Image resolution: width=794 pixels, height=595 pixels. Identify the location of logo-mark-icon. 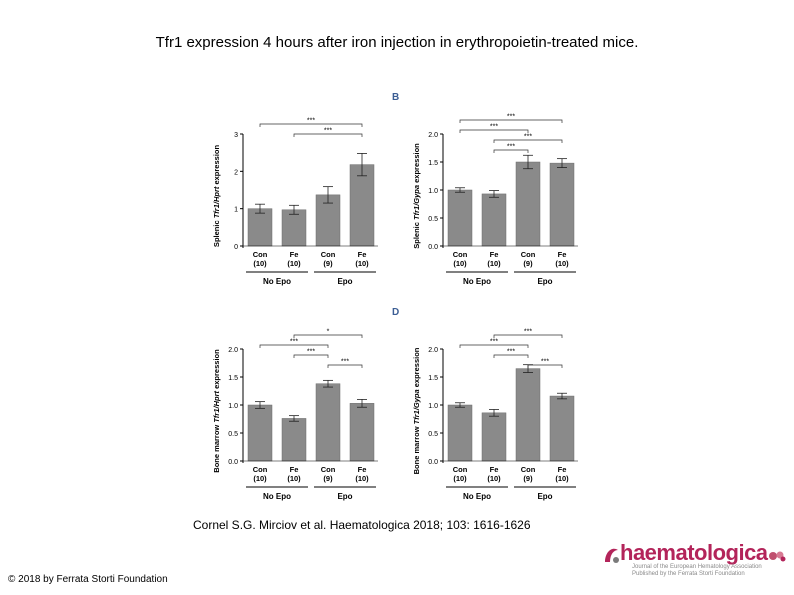
(612, 555).